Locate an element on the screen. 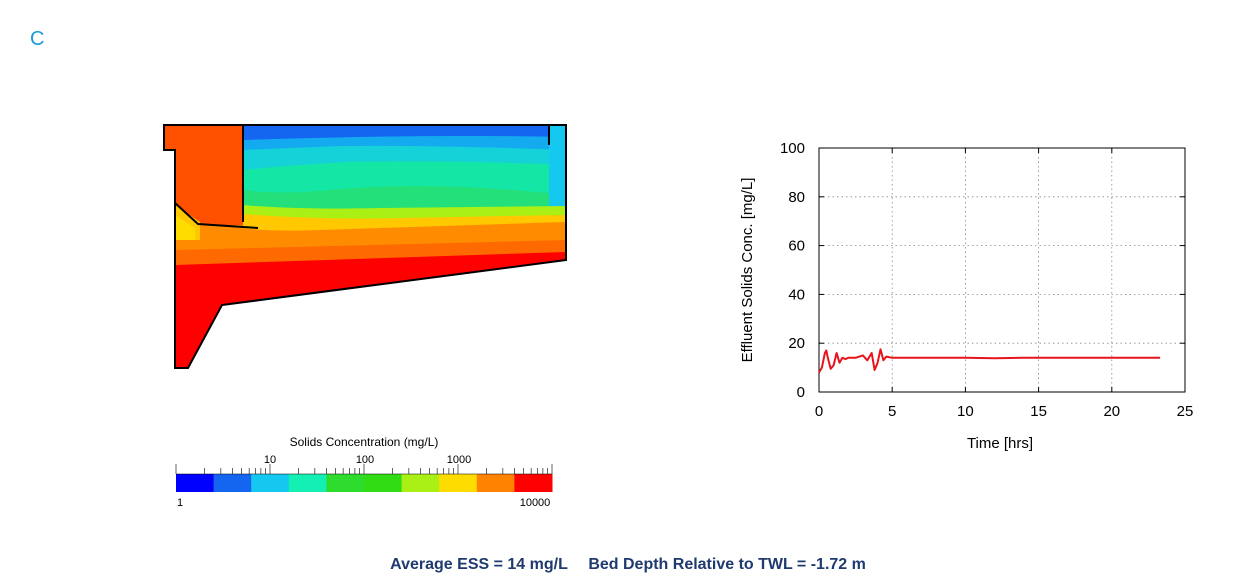 This screenshot has width=1256, height=581. colorbar-ticks is located at coordinates (364, 469).